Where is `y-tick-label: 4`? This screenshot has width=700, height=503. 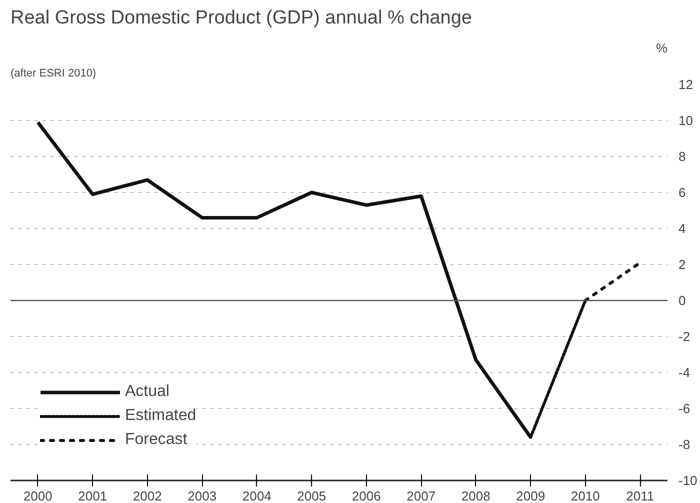
y-tick-label: 4 is located at coordinates (682, 228).